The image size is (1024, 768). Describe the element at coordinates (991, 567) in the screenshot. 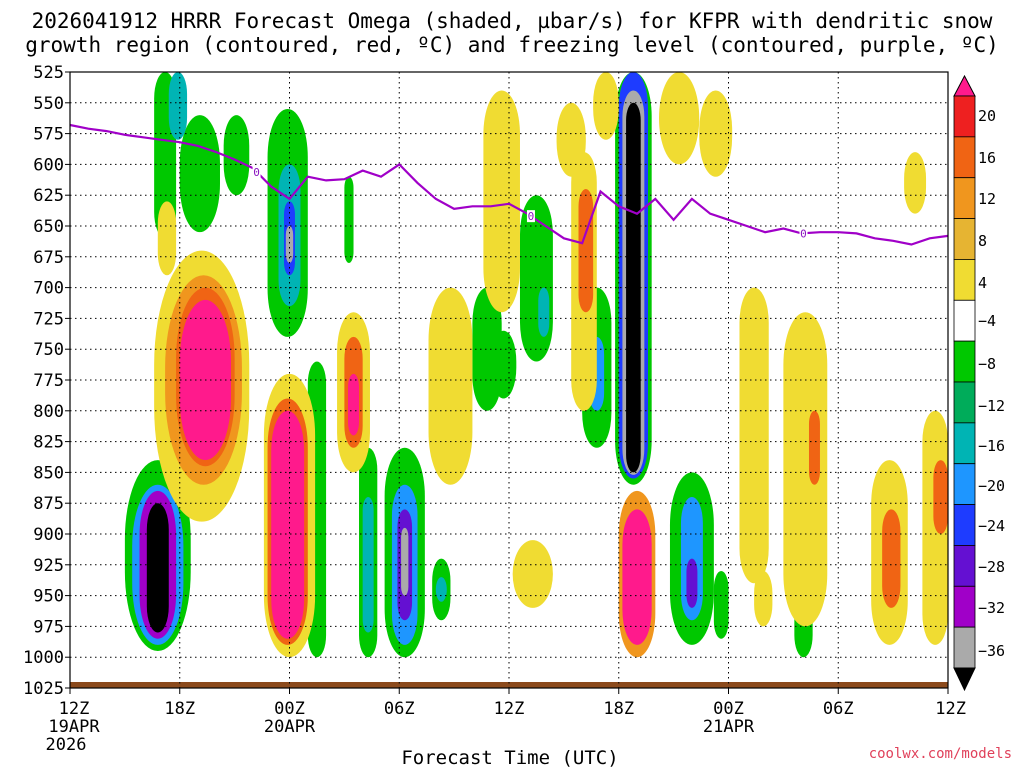

I see `colorbar-label-11: −28` at that location.